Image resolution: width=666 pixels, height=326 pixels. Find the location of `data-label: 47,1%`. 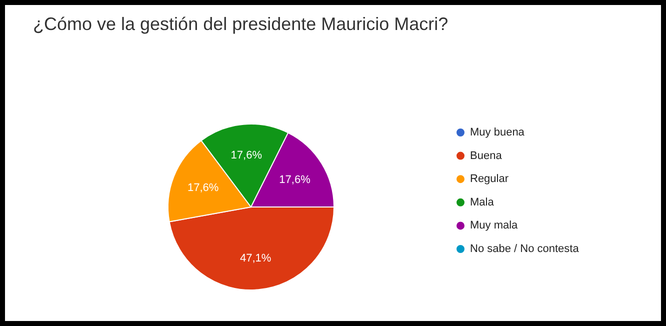

data-label: 47,1% is located at coordinates (256, 258).